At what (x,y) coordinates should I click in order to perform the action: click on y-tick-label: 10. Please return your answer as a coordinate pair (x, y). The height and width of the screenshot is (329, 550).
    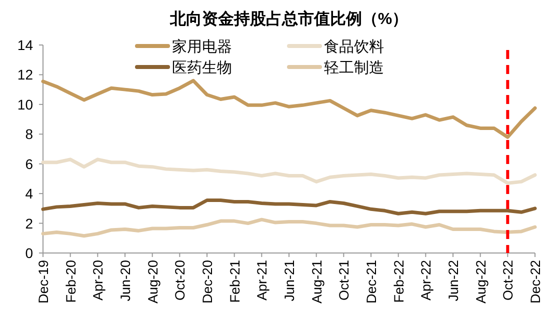
    Looking at the image, I should click on (25, 104).